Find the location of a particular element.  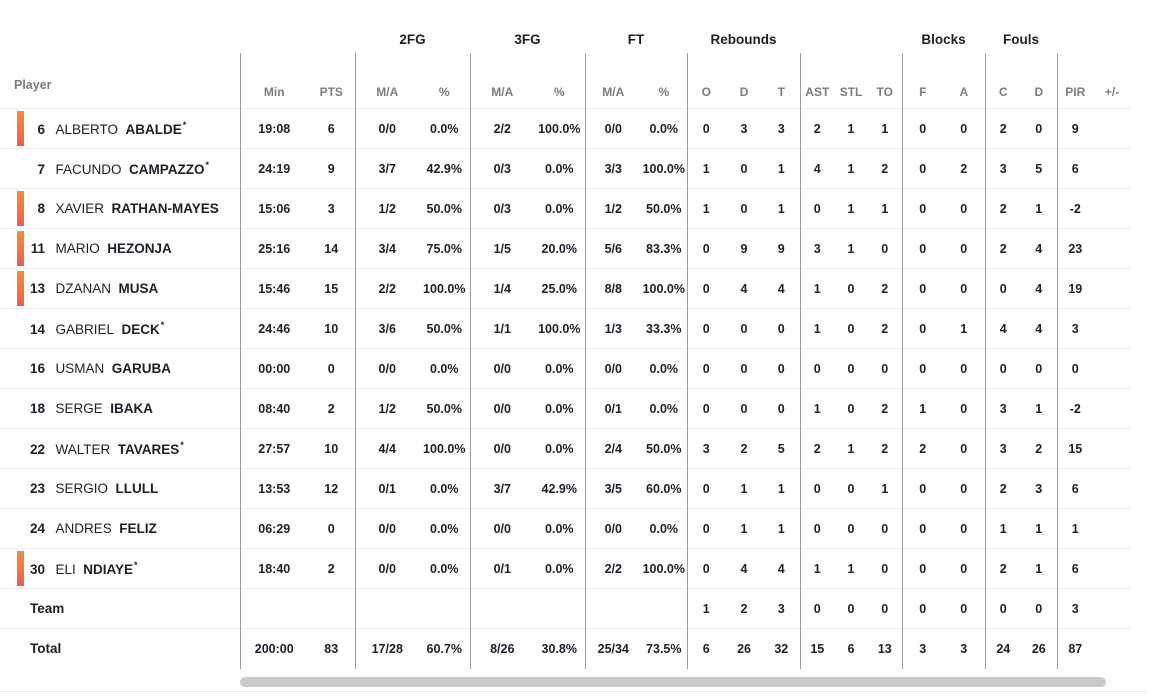

stat-min: 08:40 is located at coordinates (273, 408).